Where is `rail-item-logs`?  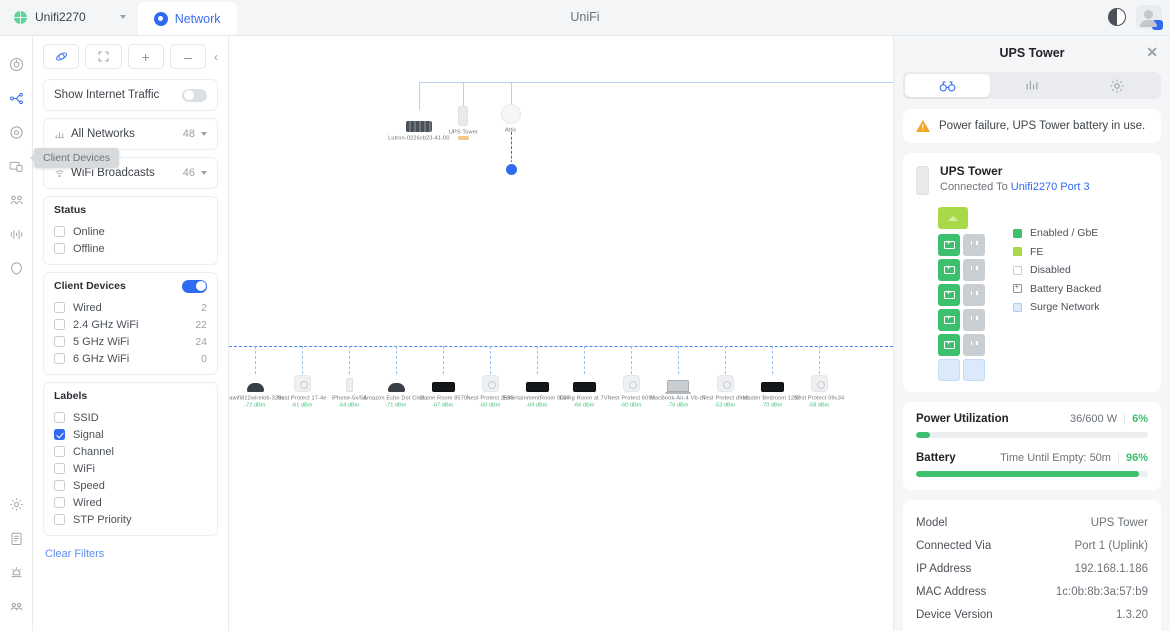
rail-item-logs is located at coordinates (16, 538).